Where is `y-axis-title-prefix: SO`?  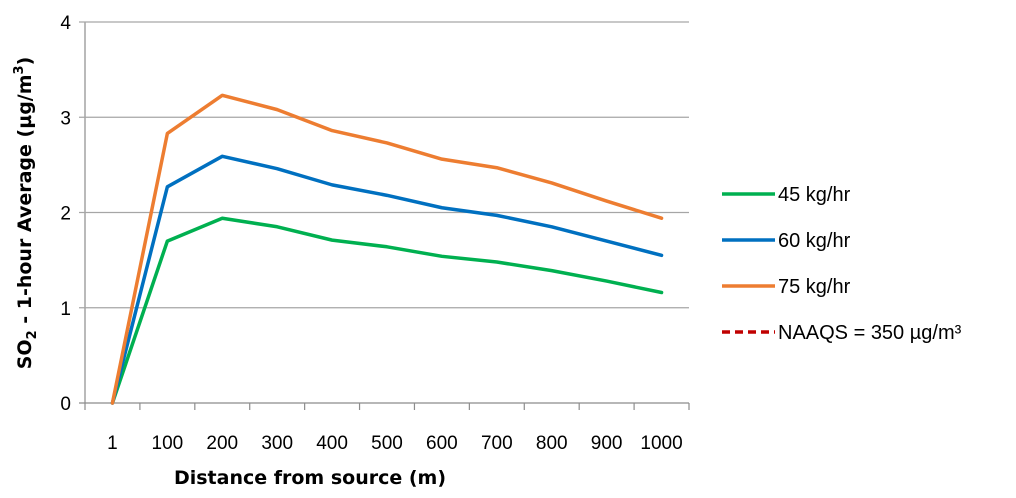
y-axis-title-prefix: SO is located at coordinates (25, 354).